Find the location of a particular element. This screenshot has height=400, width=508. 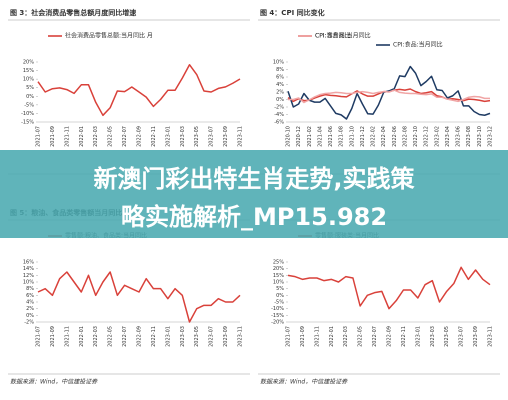

x-tick-label: 2023-04 is located at coordinates (448, 136).